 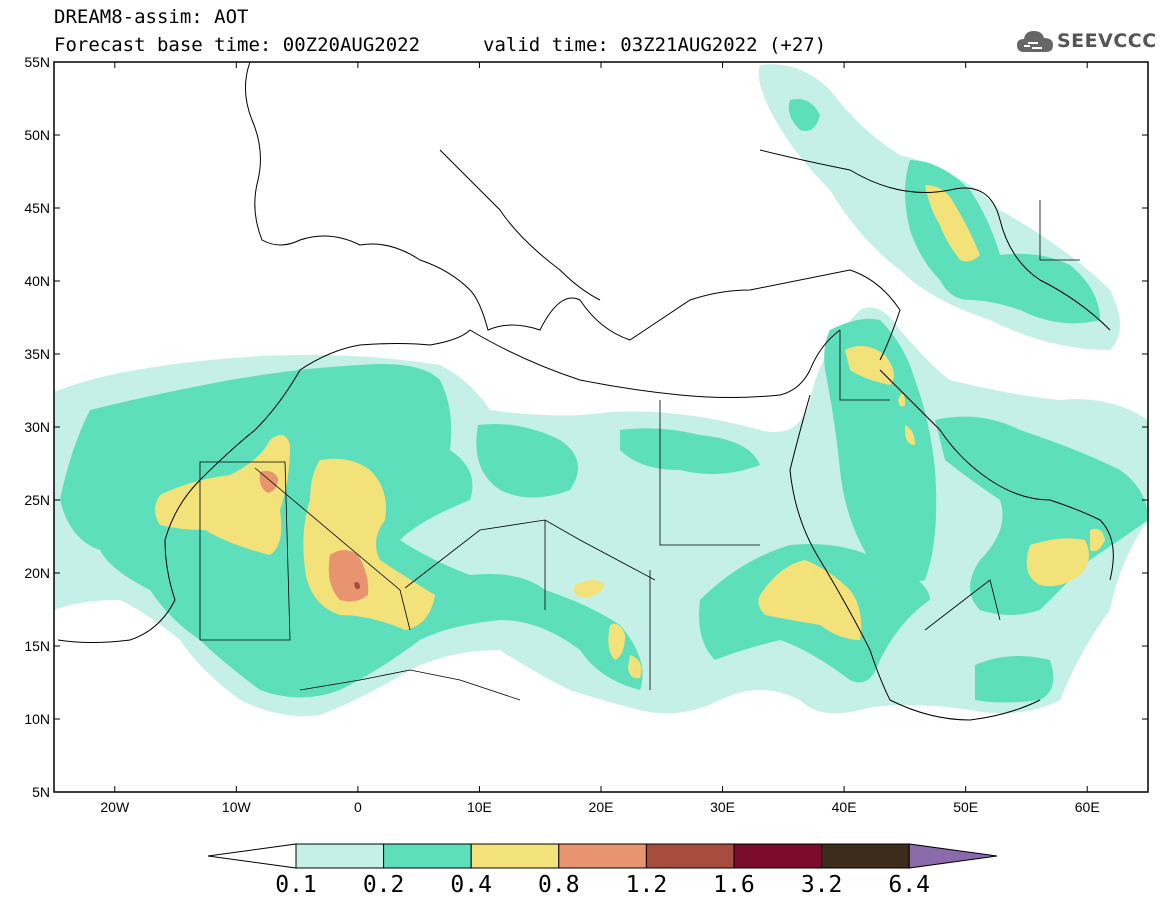 What do you see at coordinates (37, 719) in the screenshot?
I see `lat-tick-label: 10N` at bounding box center [37, 719].